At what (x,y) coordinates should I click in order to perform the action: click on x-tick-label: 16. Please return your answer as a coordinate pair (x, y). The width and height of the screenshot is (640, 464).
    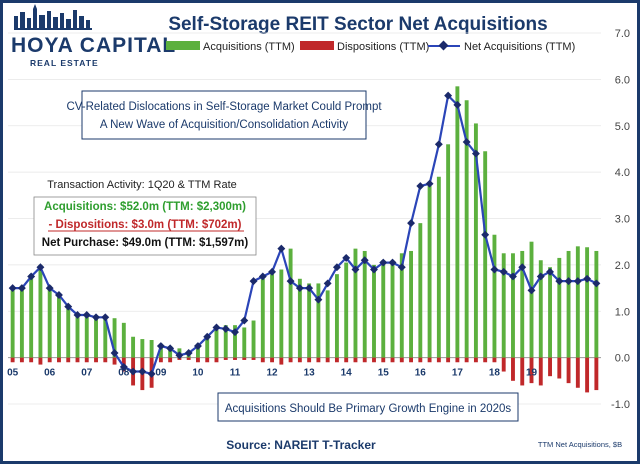
    Looking at the image, I should click on (421, 373).